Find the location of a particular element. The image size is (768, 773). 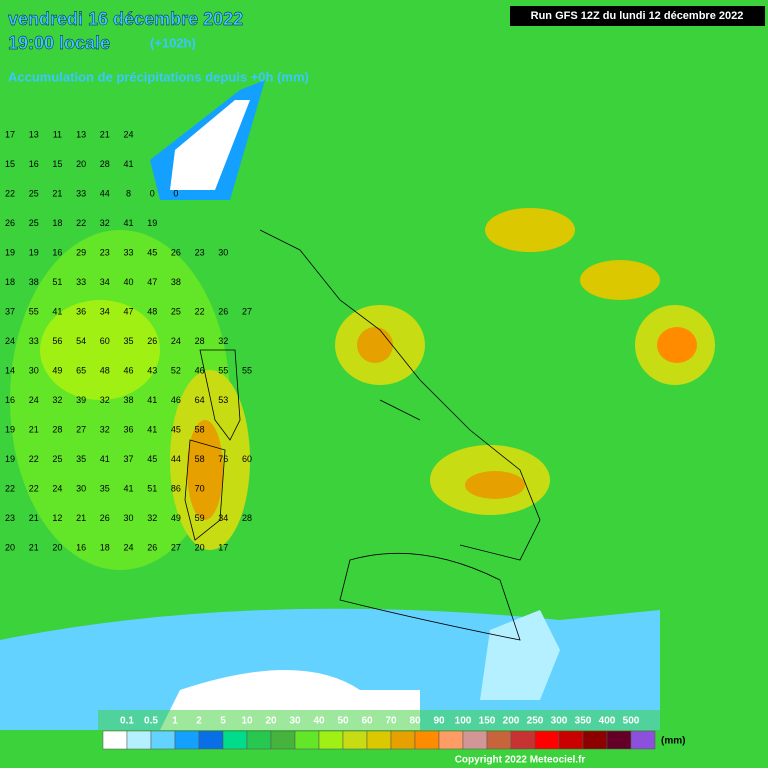

legend-label: 50 is located at coordinates (343, 721).